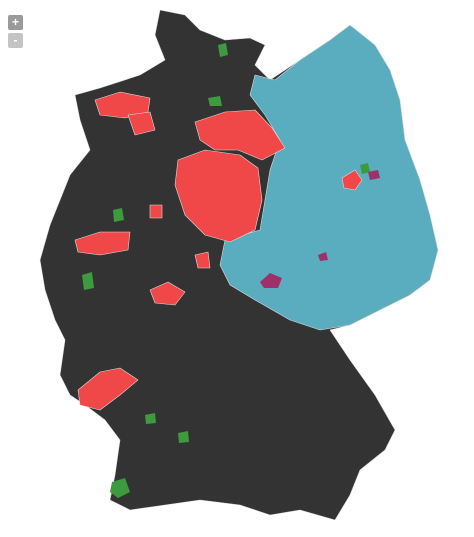 The height and width of the screenshot is (537, 474). I want to click on zoom-out-button: -, so click(15, 40).